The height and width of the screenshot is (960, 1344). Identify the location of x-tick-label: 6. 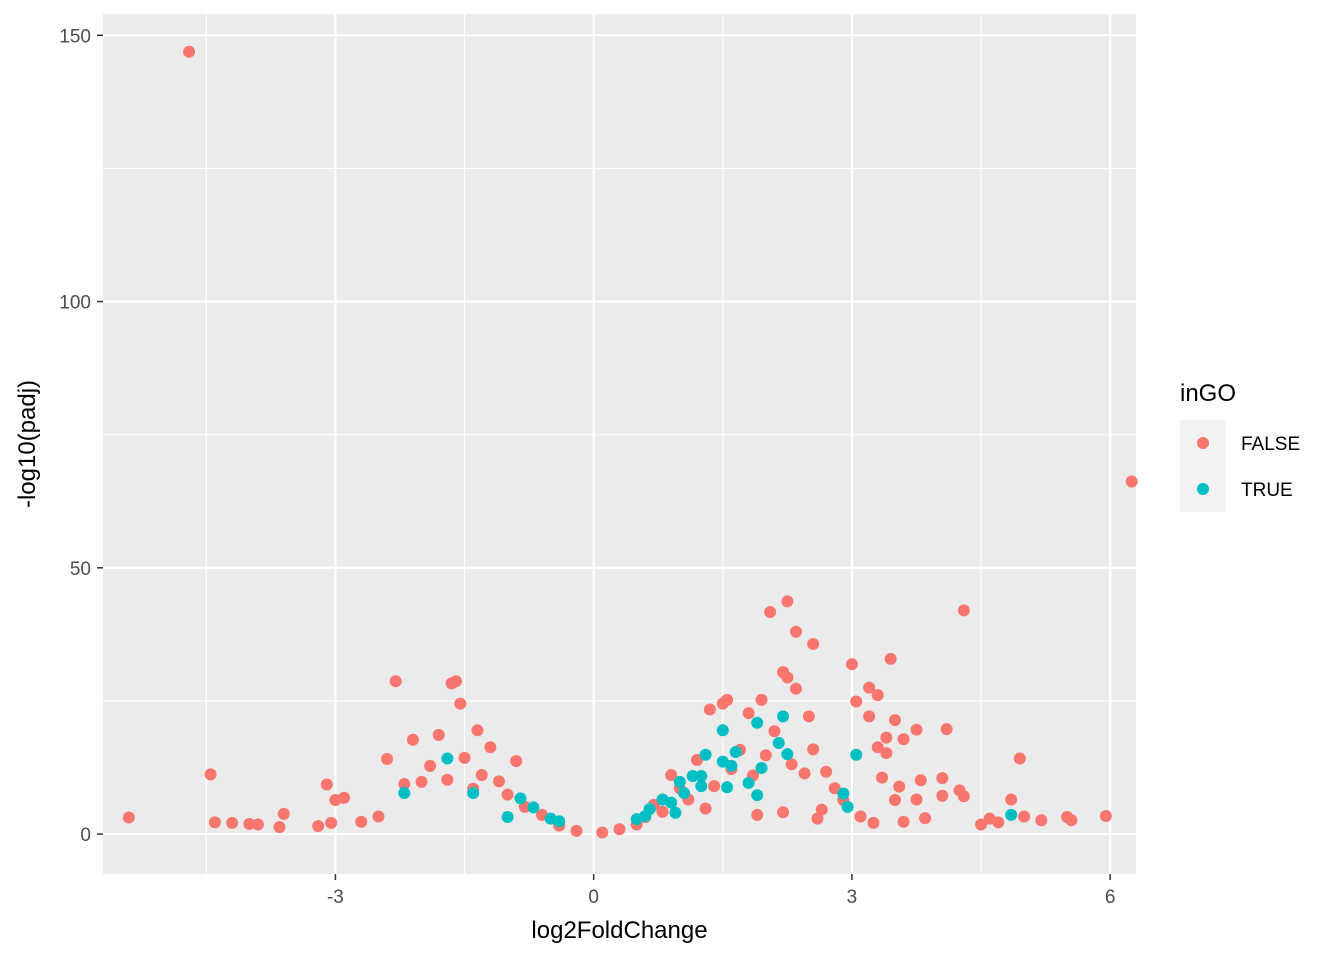
(1110, 897).